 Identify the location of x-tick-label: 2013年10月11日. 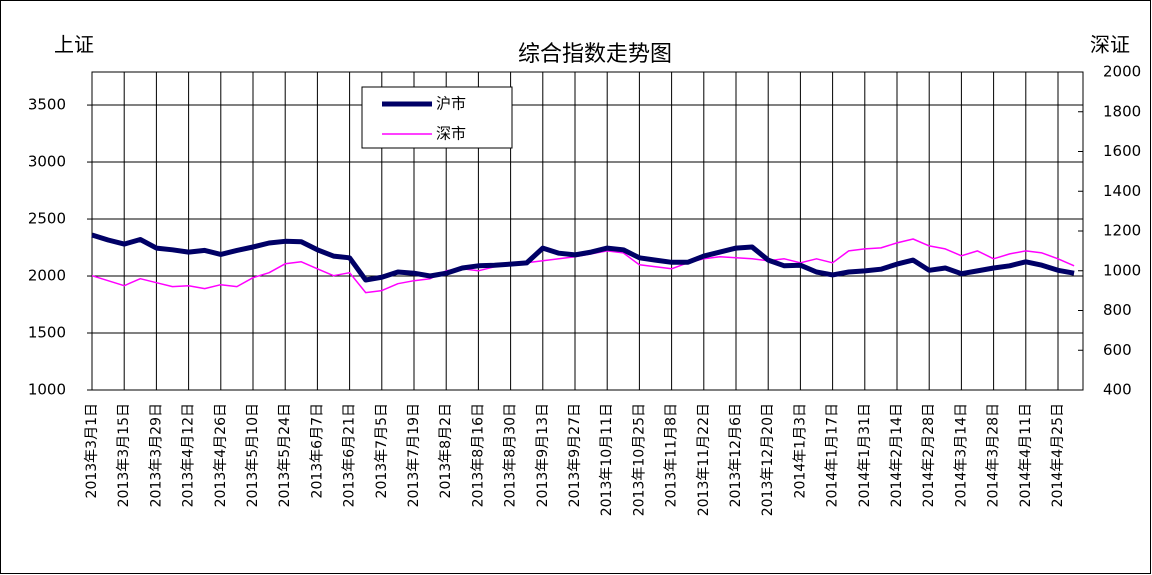
(607, 459).